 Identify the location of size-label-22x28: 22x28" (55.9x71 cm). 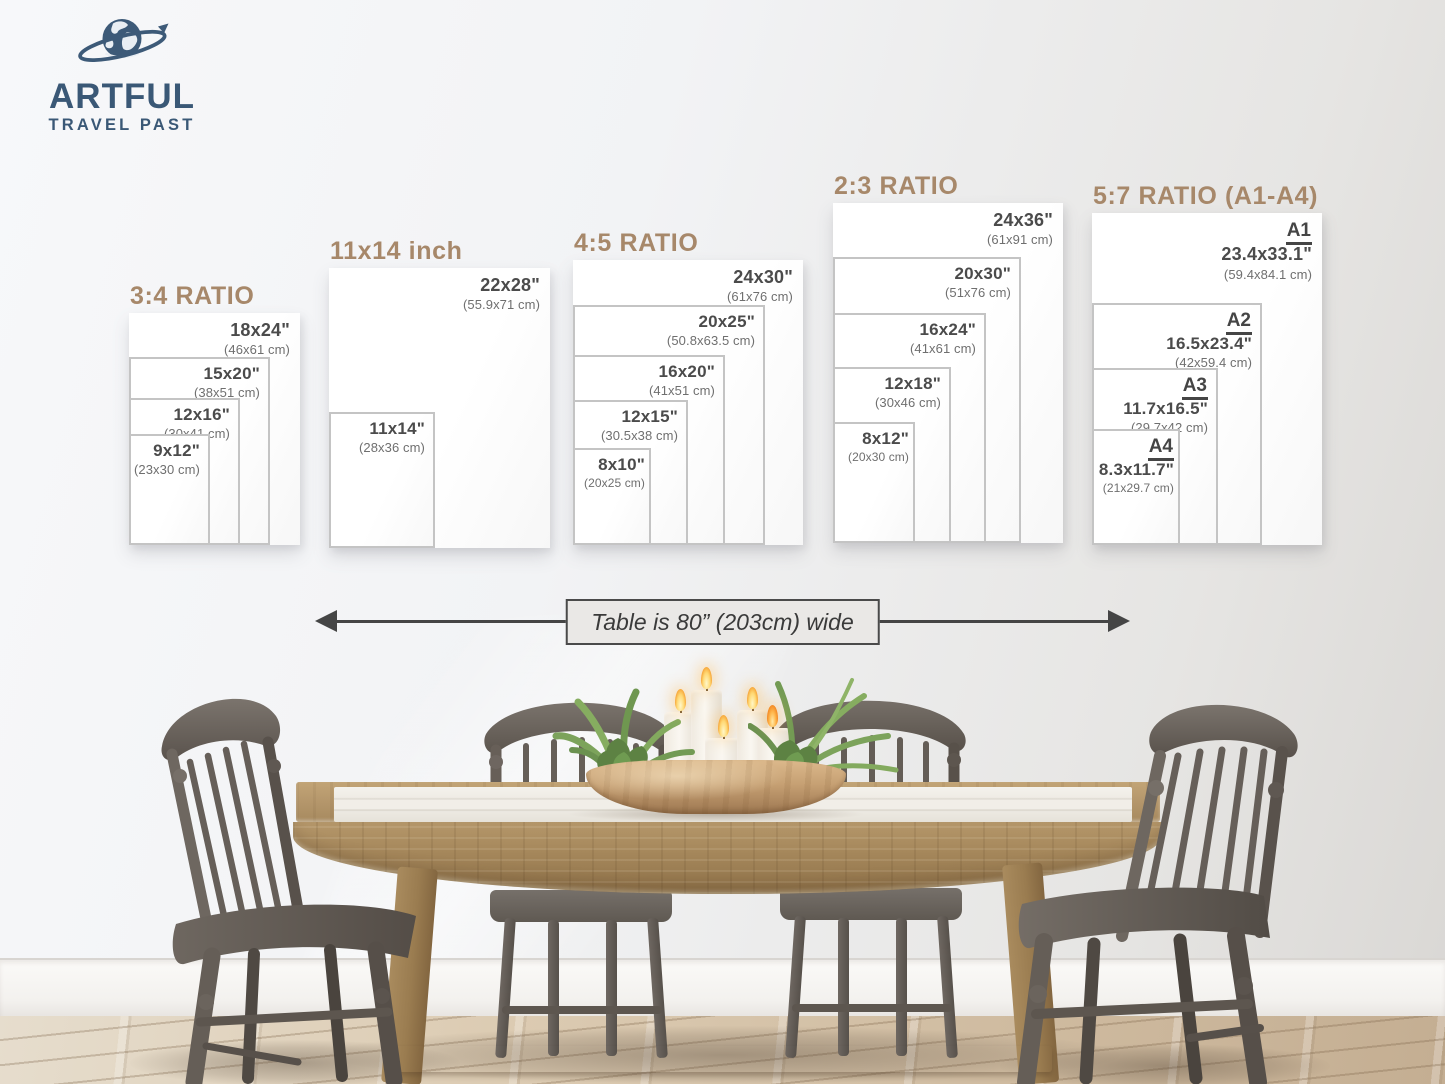
(501, 294).